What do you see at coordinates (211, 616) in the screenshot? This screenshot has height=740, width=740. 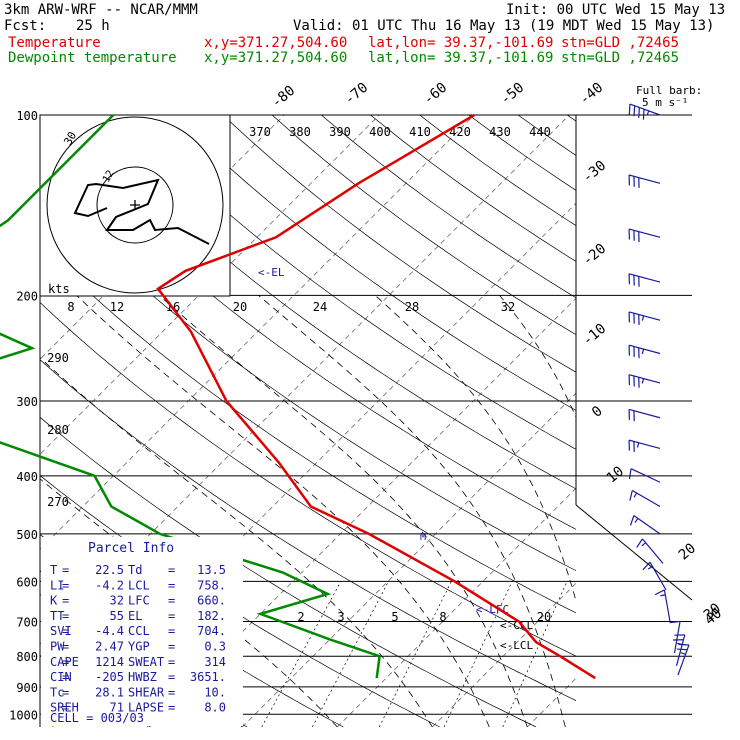 I see `parcel-value: 182.` at bounding box center [211, 616].